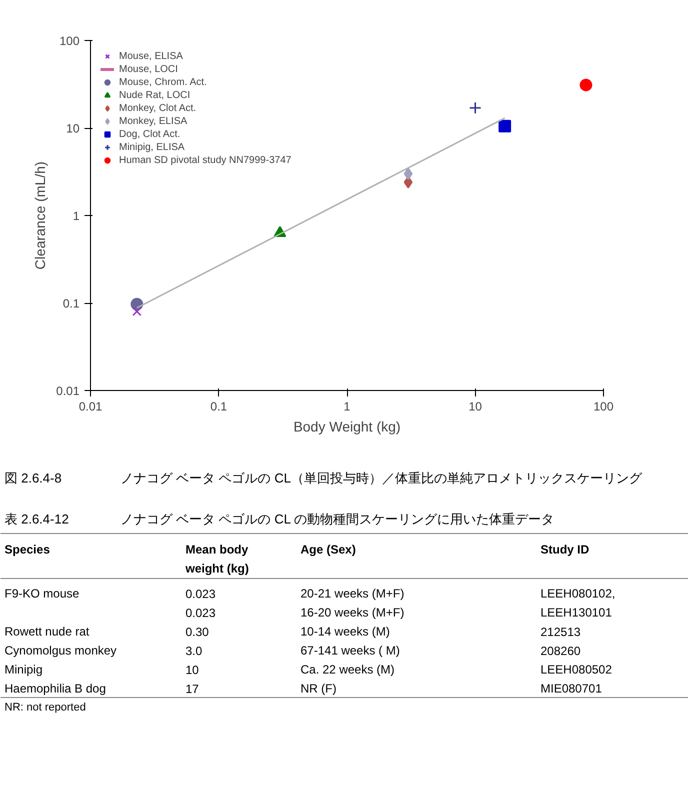 This screenshot has width=688, height=786. What do you see at coordinates (347, 426) in the screenshot?
I see `x-axis-title: Body Weight (kg)` at bounding box center [347, 426].